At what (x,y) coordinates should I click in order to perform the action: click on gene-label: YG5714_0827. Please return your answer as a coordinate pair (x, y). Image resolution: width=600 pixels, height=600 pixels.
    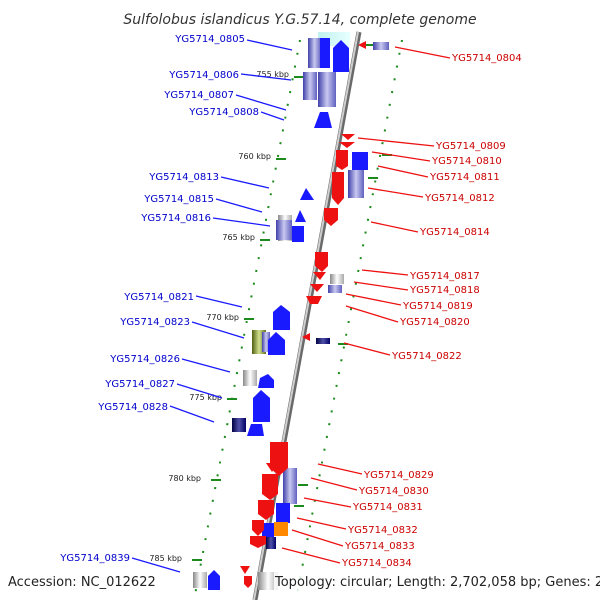
    Looking at the image, I should click on (139, 384).